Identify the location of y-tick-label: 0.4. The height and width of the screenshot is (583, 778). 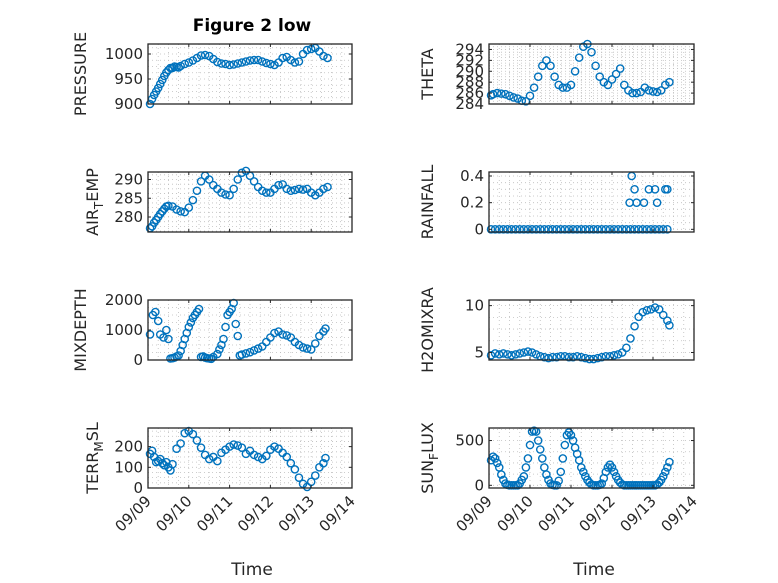
(472, 176).